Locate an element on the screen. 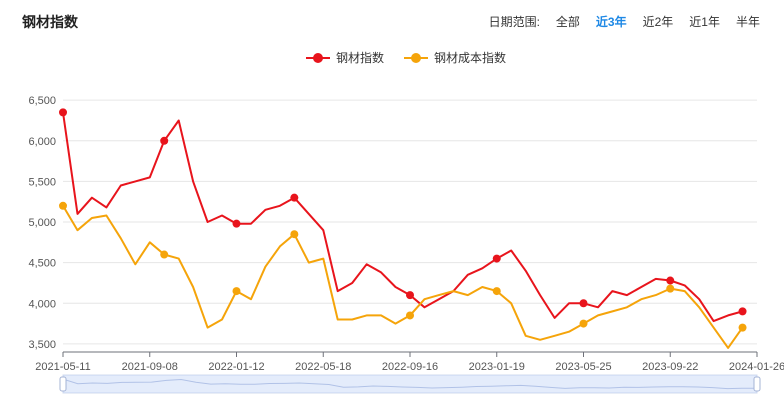 This screenshot has height=407, width=784. y-tick-label: 5,500 is located at coordinates (42, 182).